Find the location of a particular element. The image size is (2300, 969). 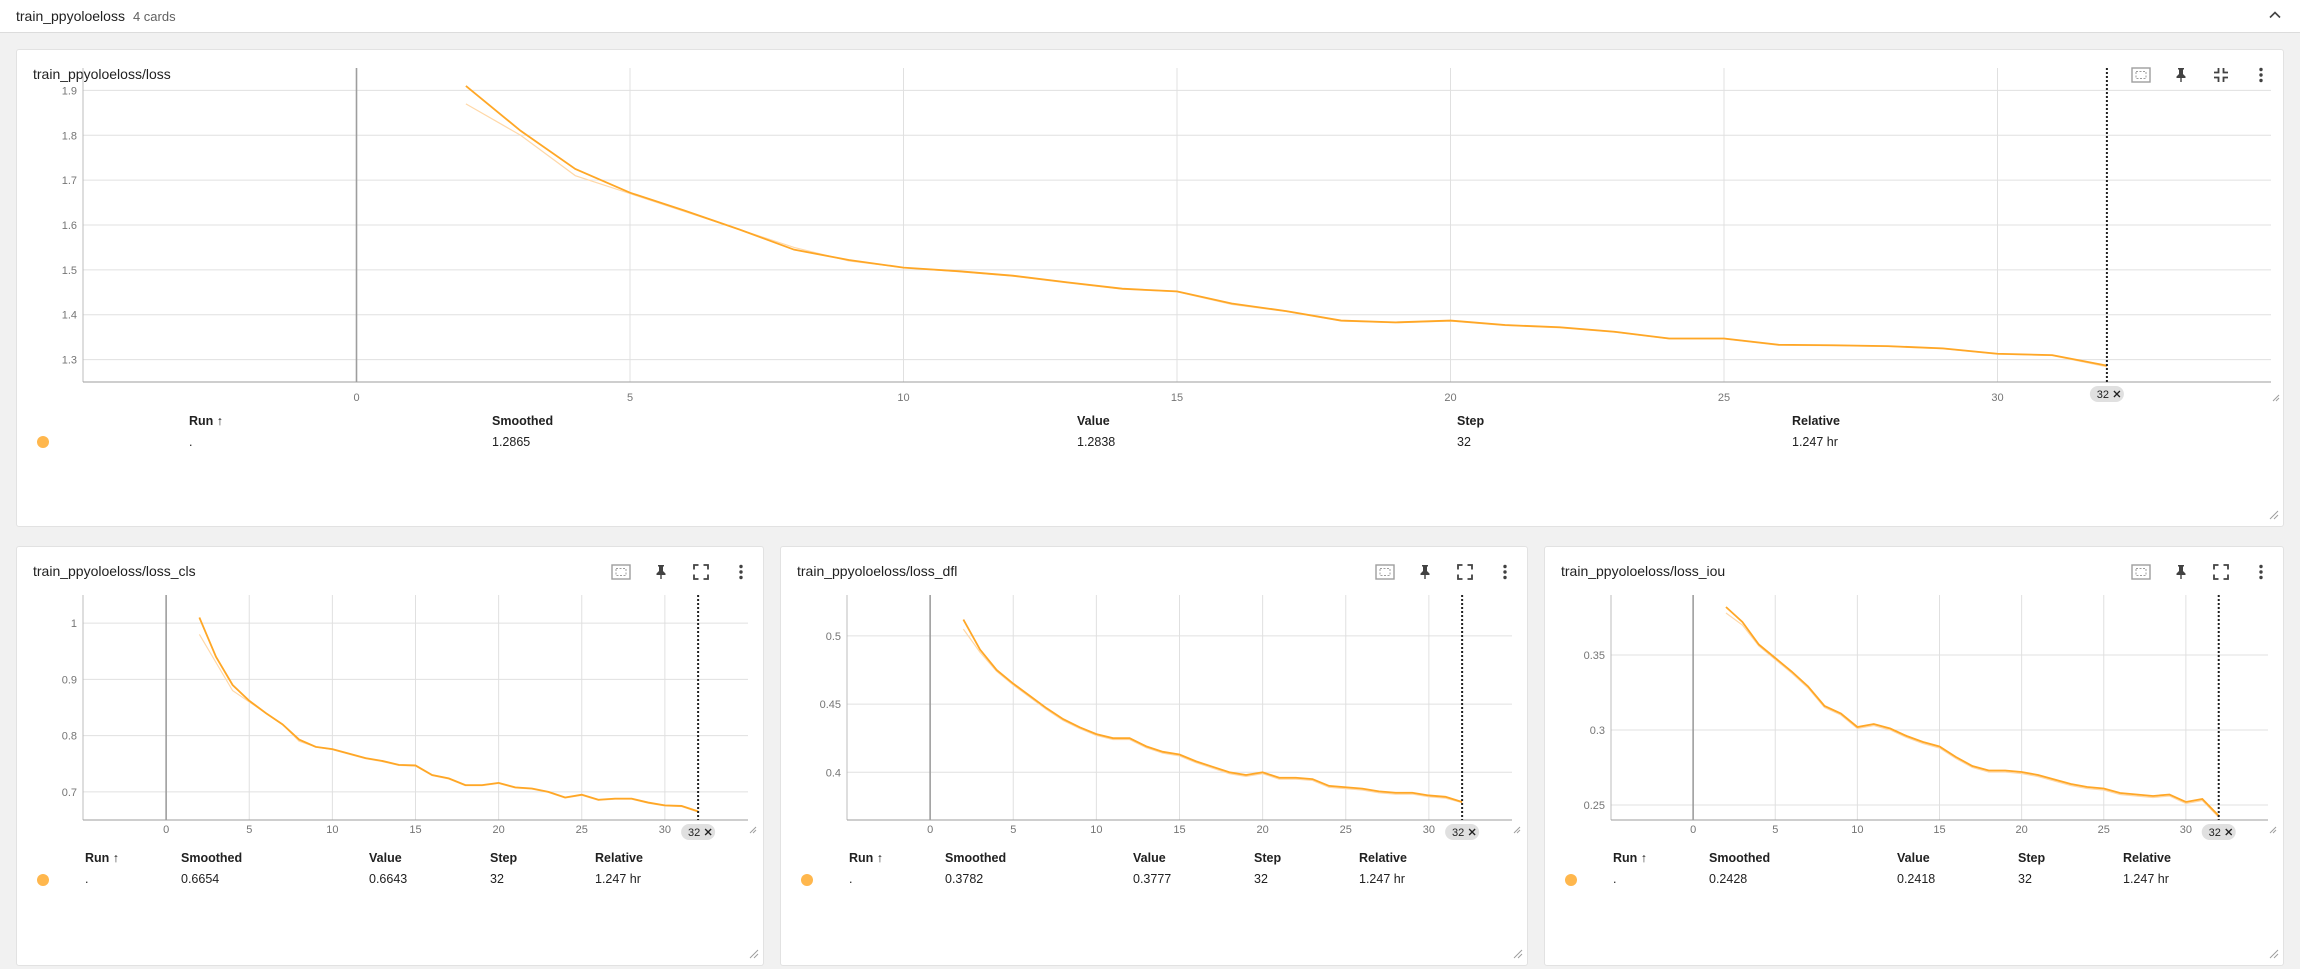

cell-run: . is located at coordinates (1615, 879).